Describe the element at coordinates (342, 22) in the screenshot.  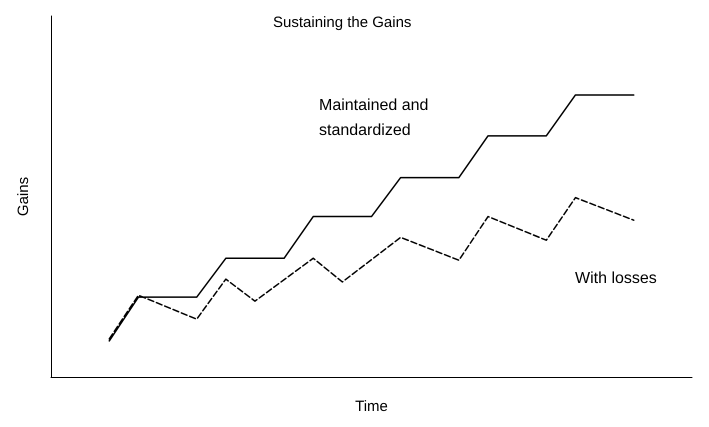
I see `chart-title: Sustaining the Gains` at that location.